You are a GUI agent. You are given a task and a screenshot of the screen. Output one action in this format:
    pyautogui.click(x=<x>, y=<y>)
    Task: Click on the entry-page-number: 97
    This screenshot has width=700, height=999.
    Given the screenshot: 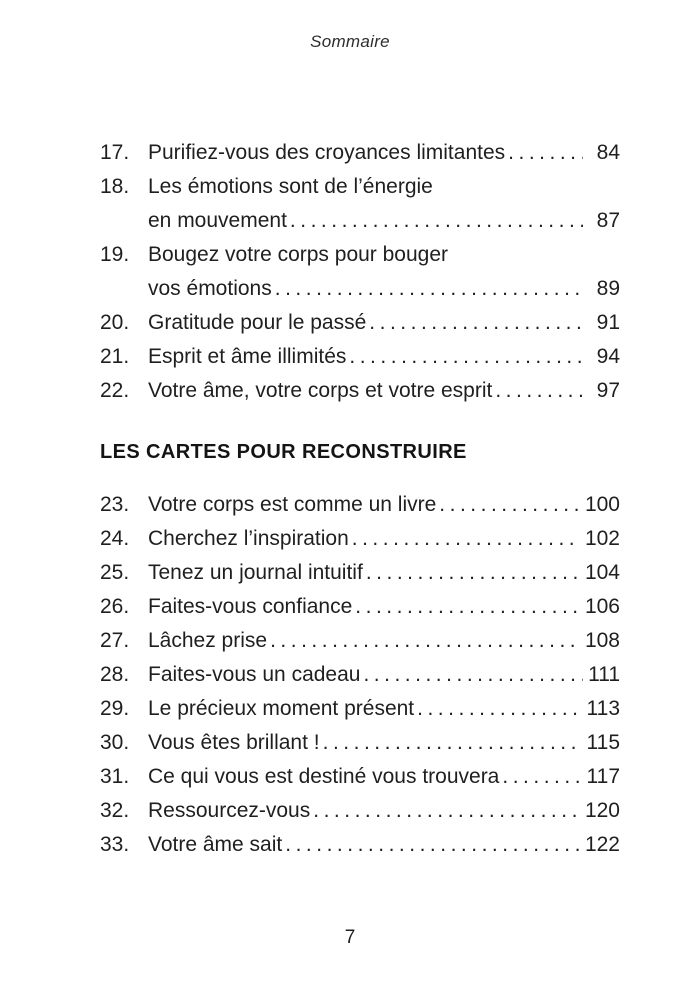 What is the action you would take?
    pyautogui.click(x=608, y=390)
    